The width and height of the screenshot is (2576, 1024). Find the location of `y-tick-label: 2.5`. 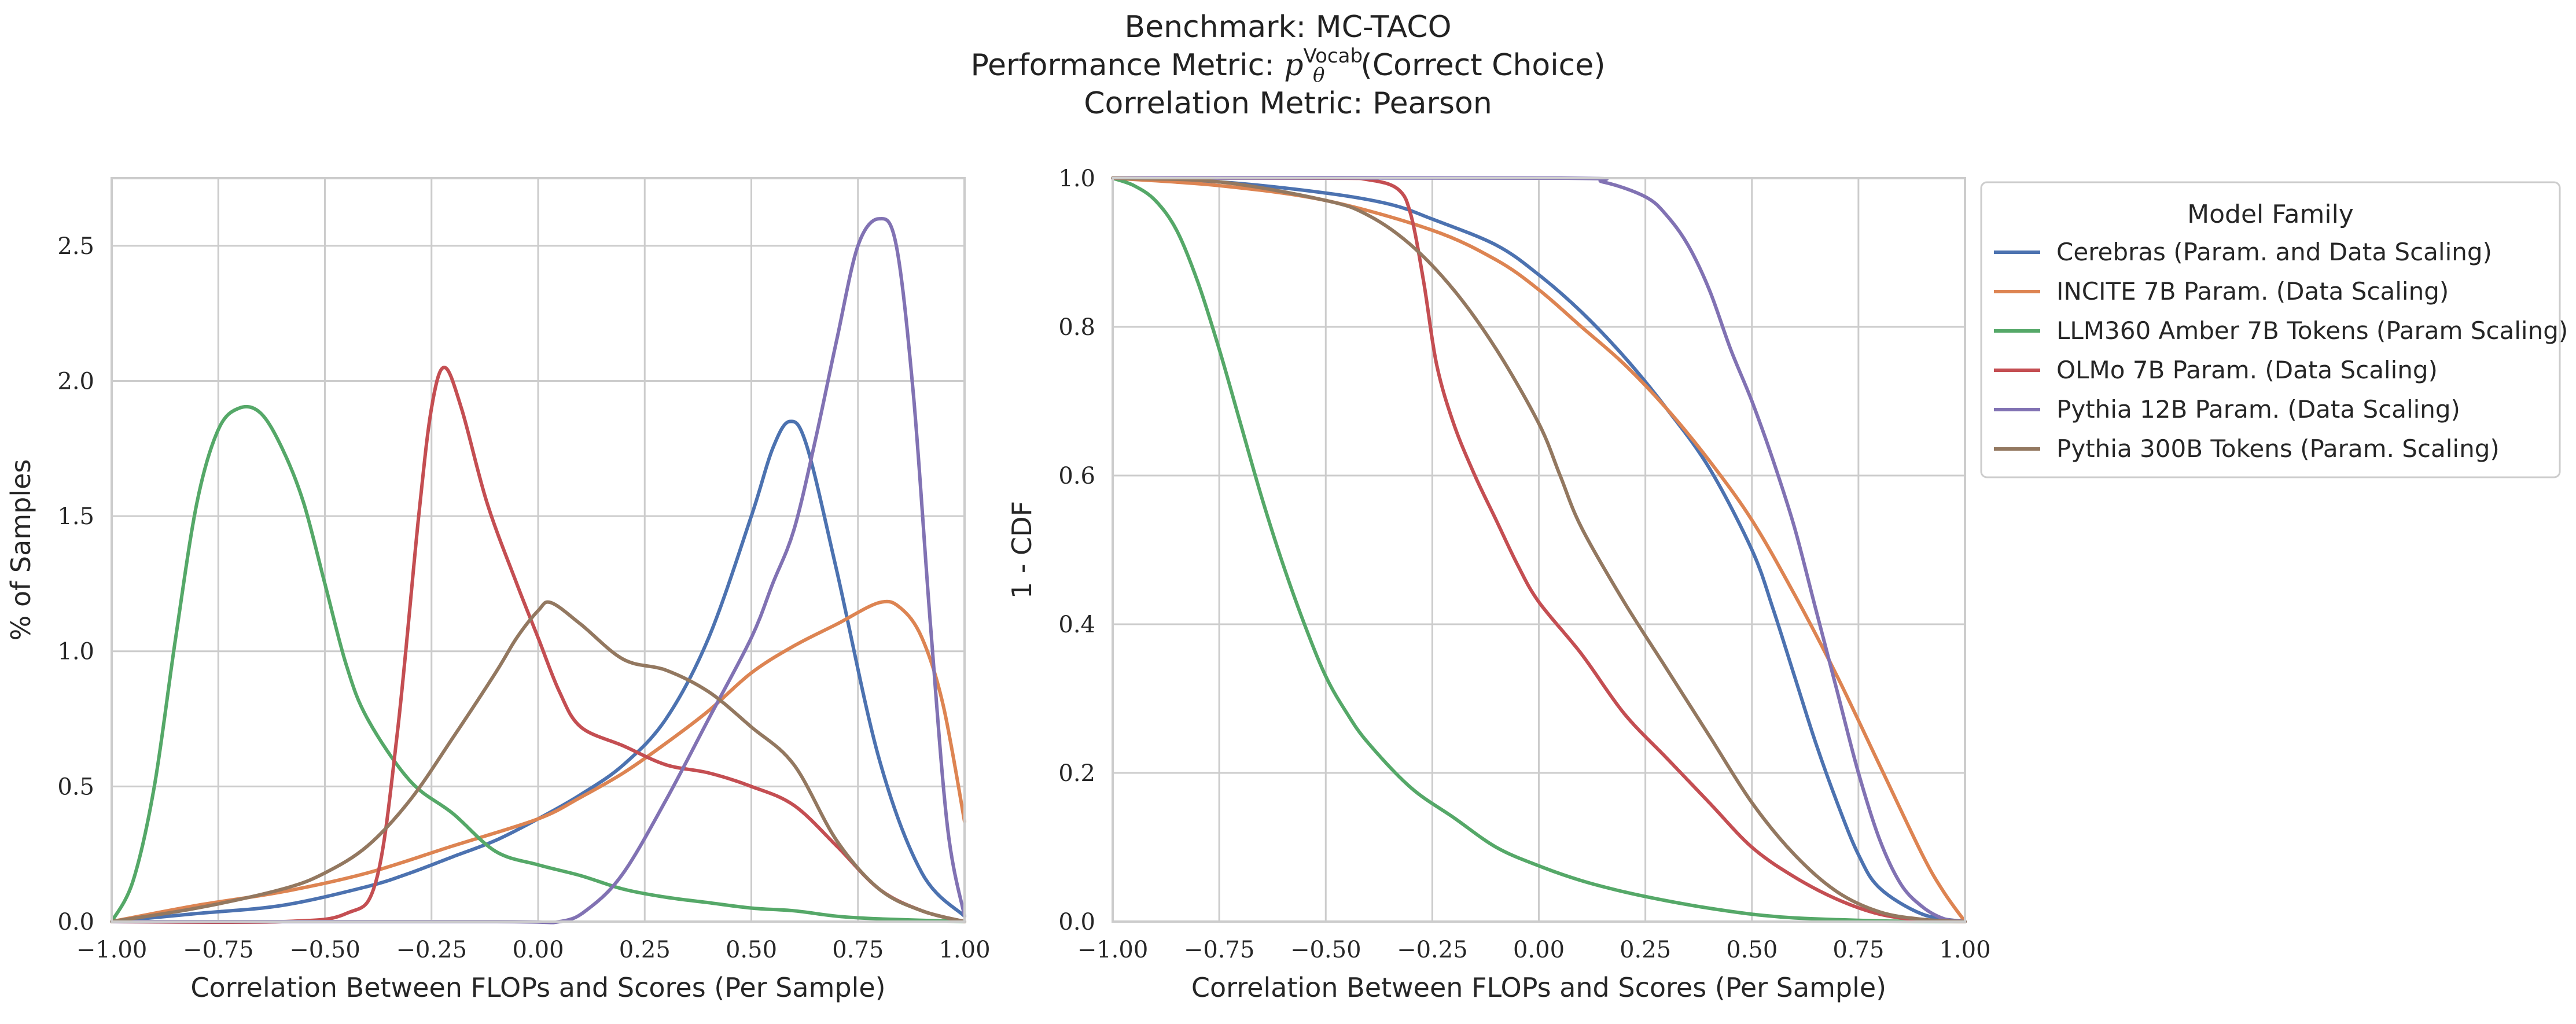

y-tick-label: 2.5 is located at coordinates (75, 246).